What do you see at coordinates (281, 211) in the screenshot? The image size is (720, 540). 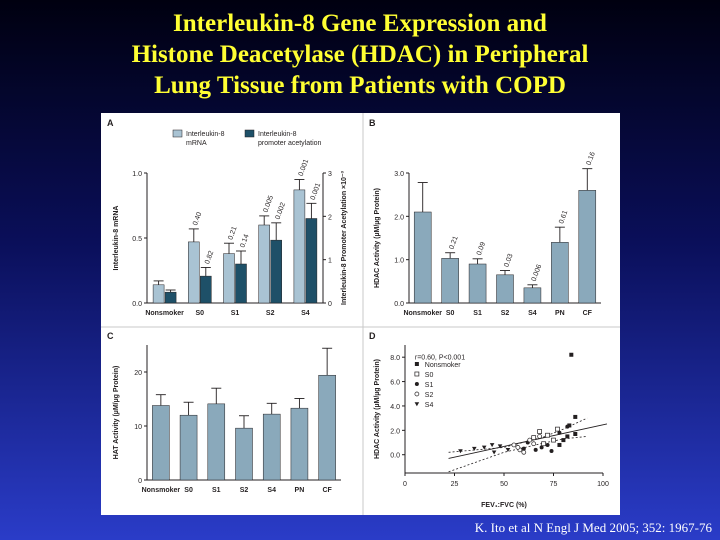 I see `panel-a-pvalue-acetylation: 0.002` at bounding box center [281, 211].